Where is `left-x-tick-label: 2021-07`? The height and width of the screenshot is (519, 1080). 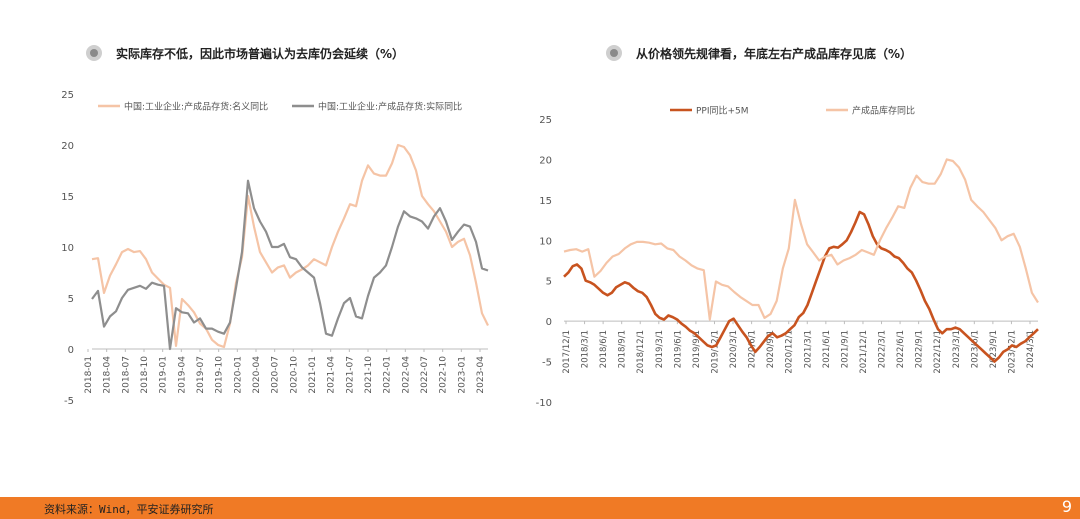 left-x-tick-label: 2021-07 is located at coordinates (350, 375).